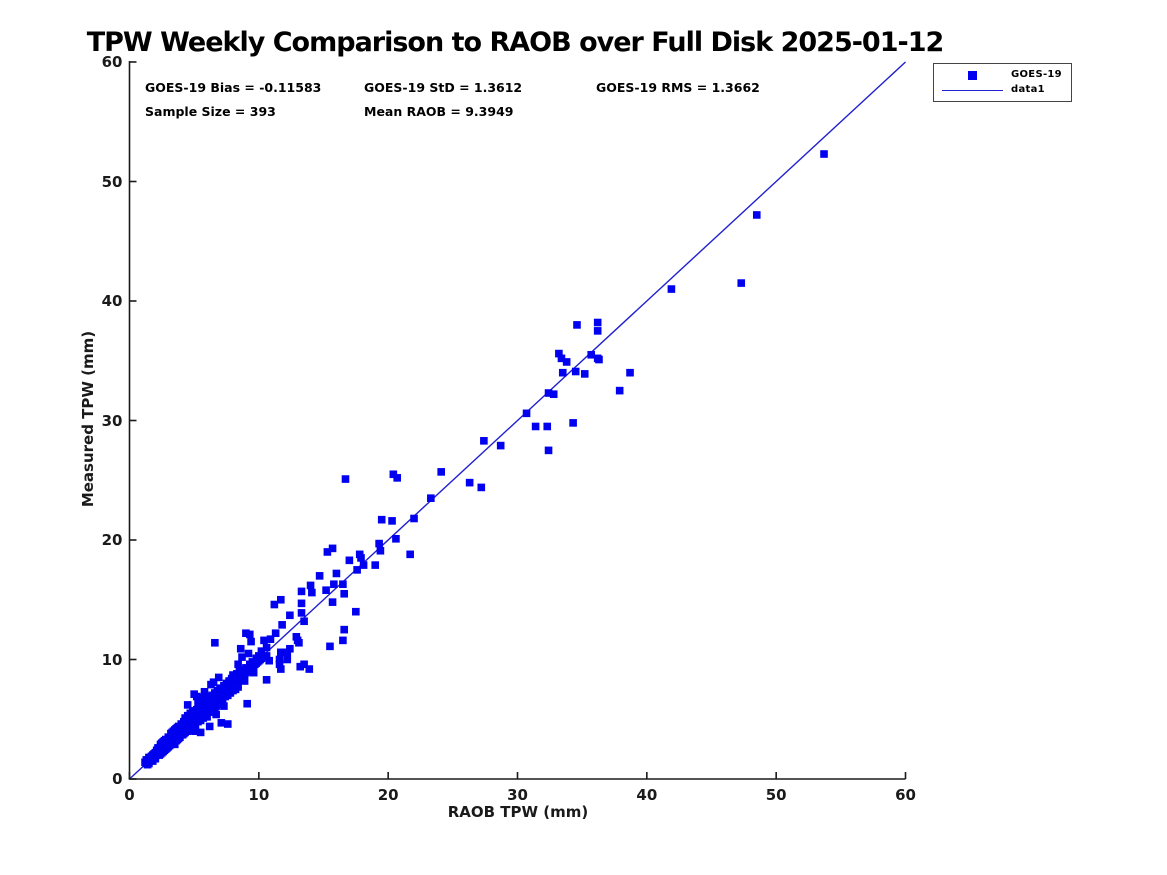  What do you see at coordinates (210, 111) in the screenshot?
I see `annotation-sample-size: Sample Size = 393` at bounding box center [210, 111].